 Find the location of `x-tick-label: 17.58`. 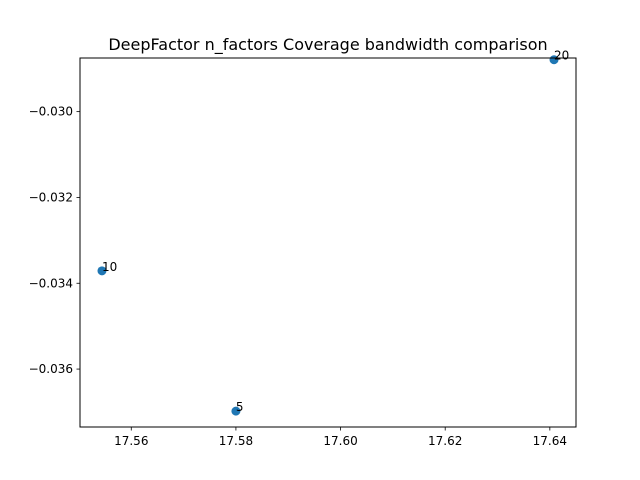

x-tick-label: 17.58 is located at coordinates (236, 441).